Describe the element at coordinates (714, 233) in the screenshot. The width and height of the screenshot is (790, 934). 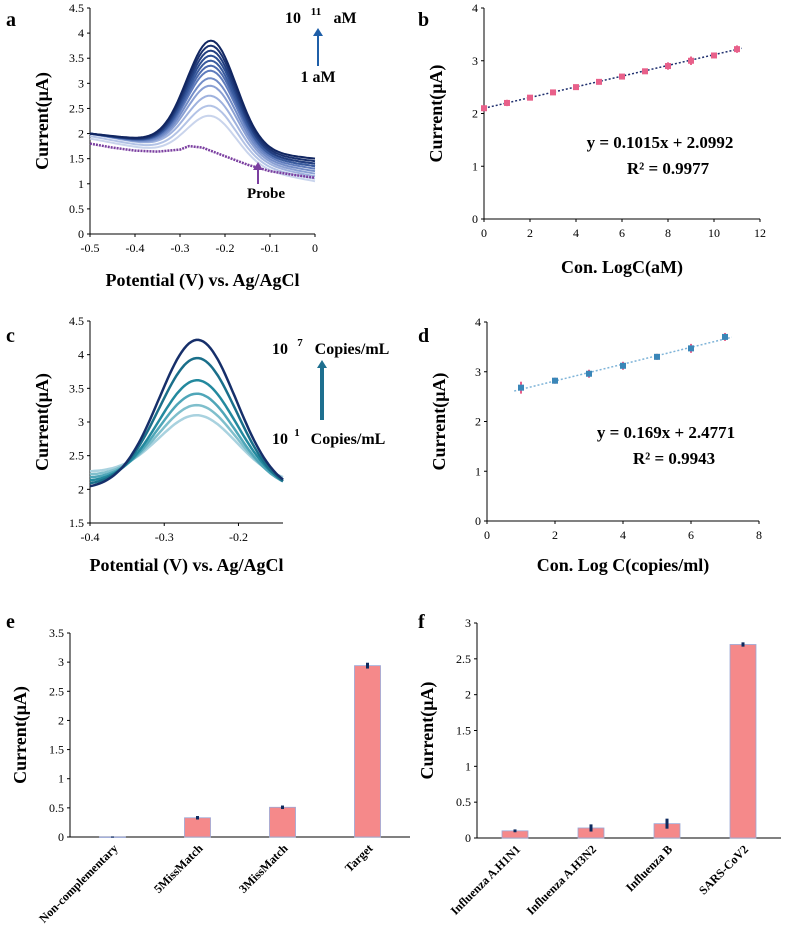
I see `x-tick-label: 10` at that location.